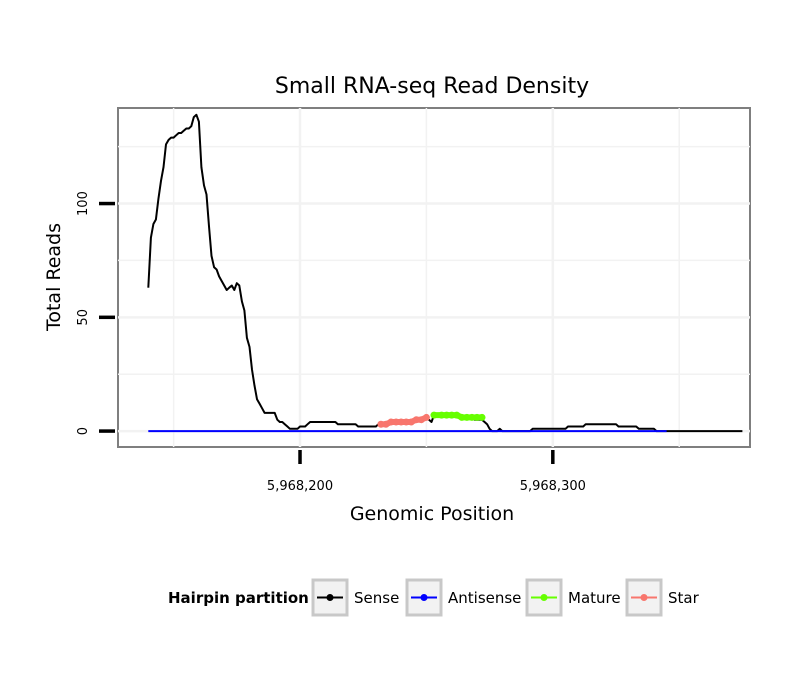  Describe the element at coordinates (83, 203) in the screenshot. I see `y-tick-label: 100` at that location.